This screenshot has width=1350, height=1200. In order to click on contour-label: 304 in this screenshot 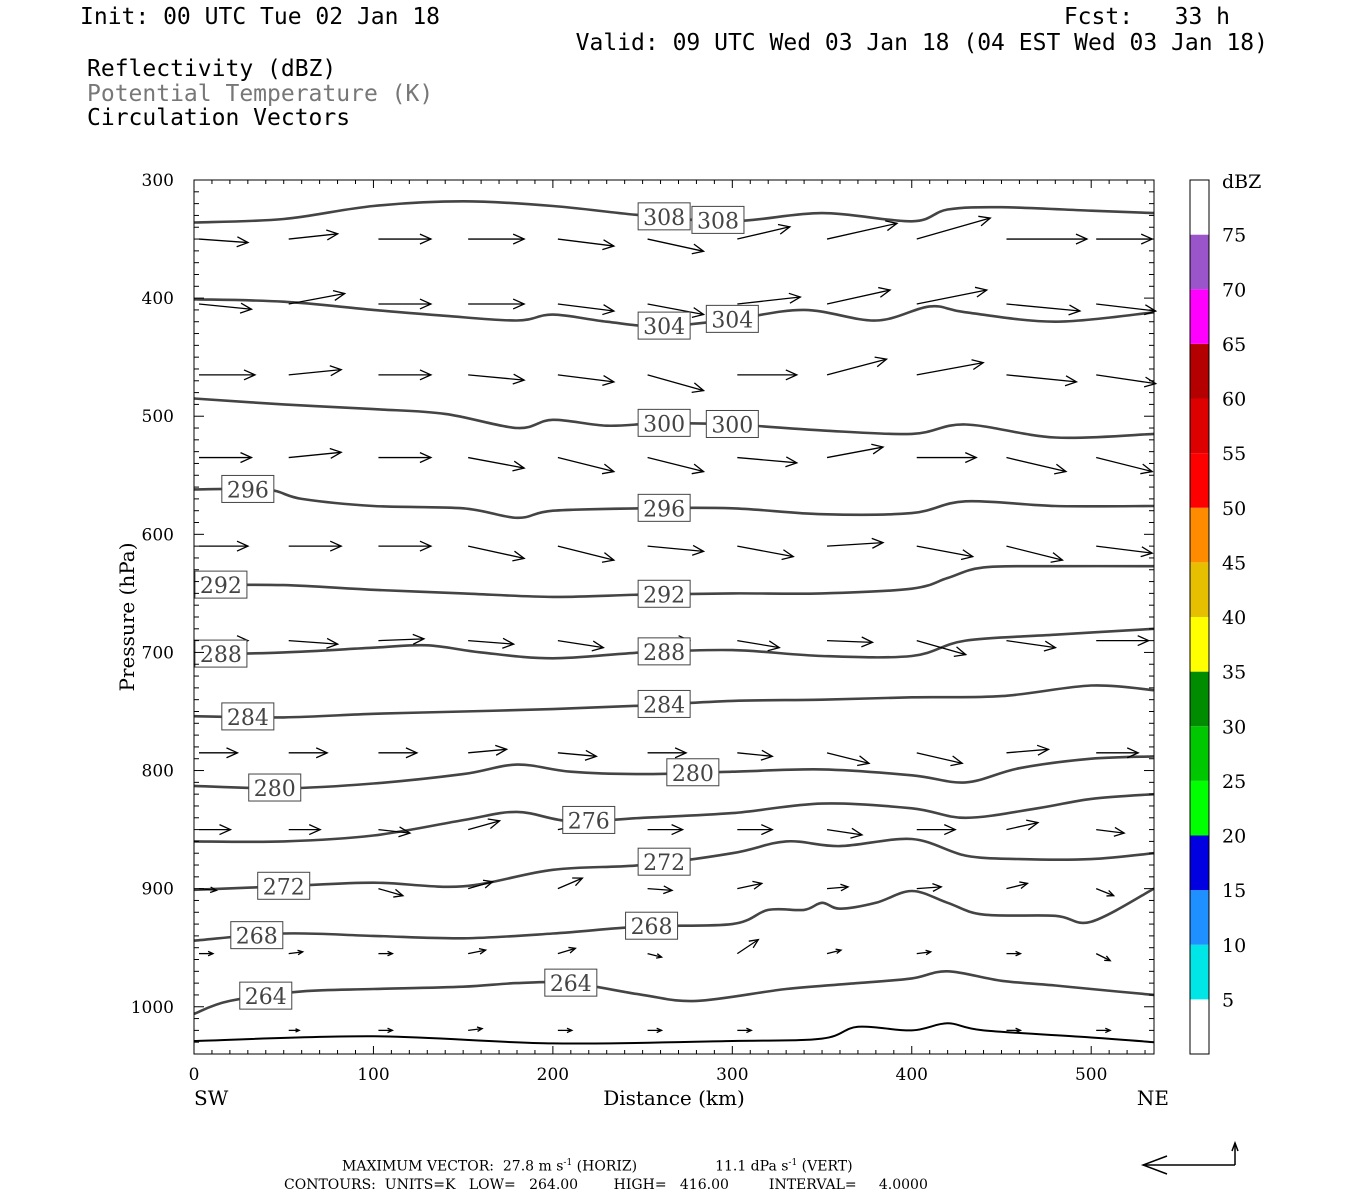, I will do `click(664, 327)`.